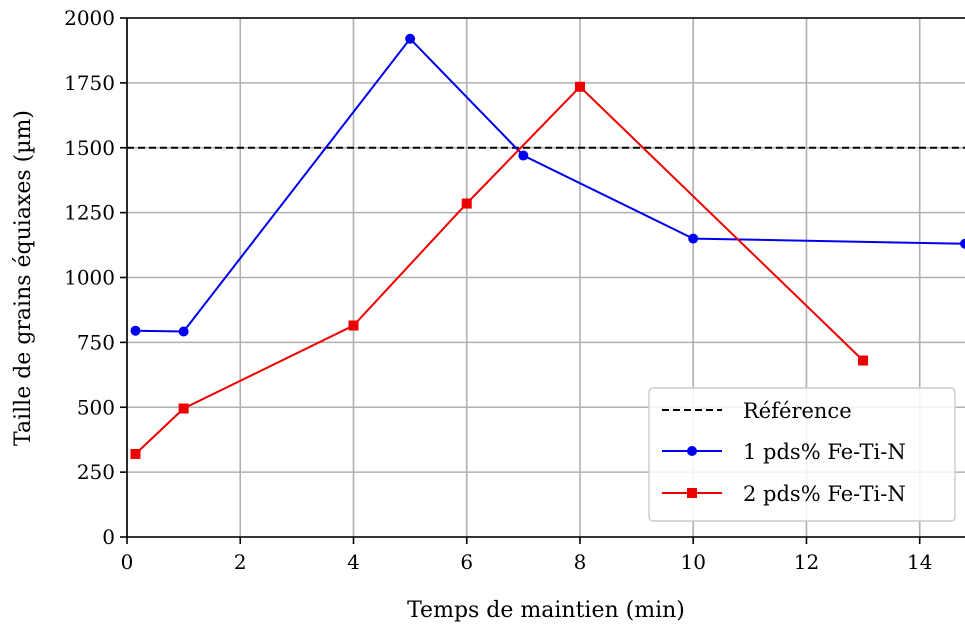 Image resolution: width=965 pixels, height=632 pixels. What do you see at coordinates (824, 494) in the screenshot?
I see `legend-series-2-label: 2 pds% Fe-Ti-N` at bounding box center [824, 494].